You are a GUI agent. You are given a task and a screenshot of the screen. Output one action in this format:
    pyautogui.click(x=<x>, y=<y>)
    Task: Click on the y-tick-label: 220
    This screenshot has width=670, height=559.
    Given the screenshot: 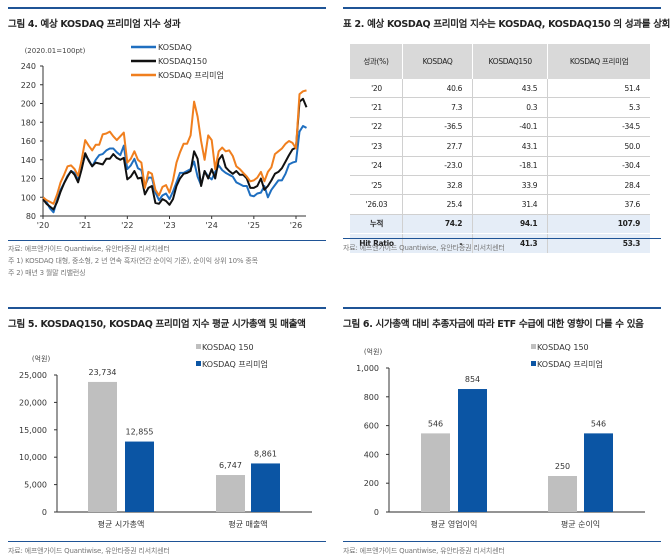 What is the action you would take?
    pyautogui.click(x=28, y=85)
    